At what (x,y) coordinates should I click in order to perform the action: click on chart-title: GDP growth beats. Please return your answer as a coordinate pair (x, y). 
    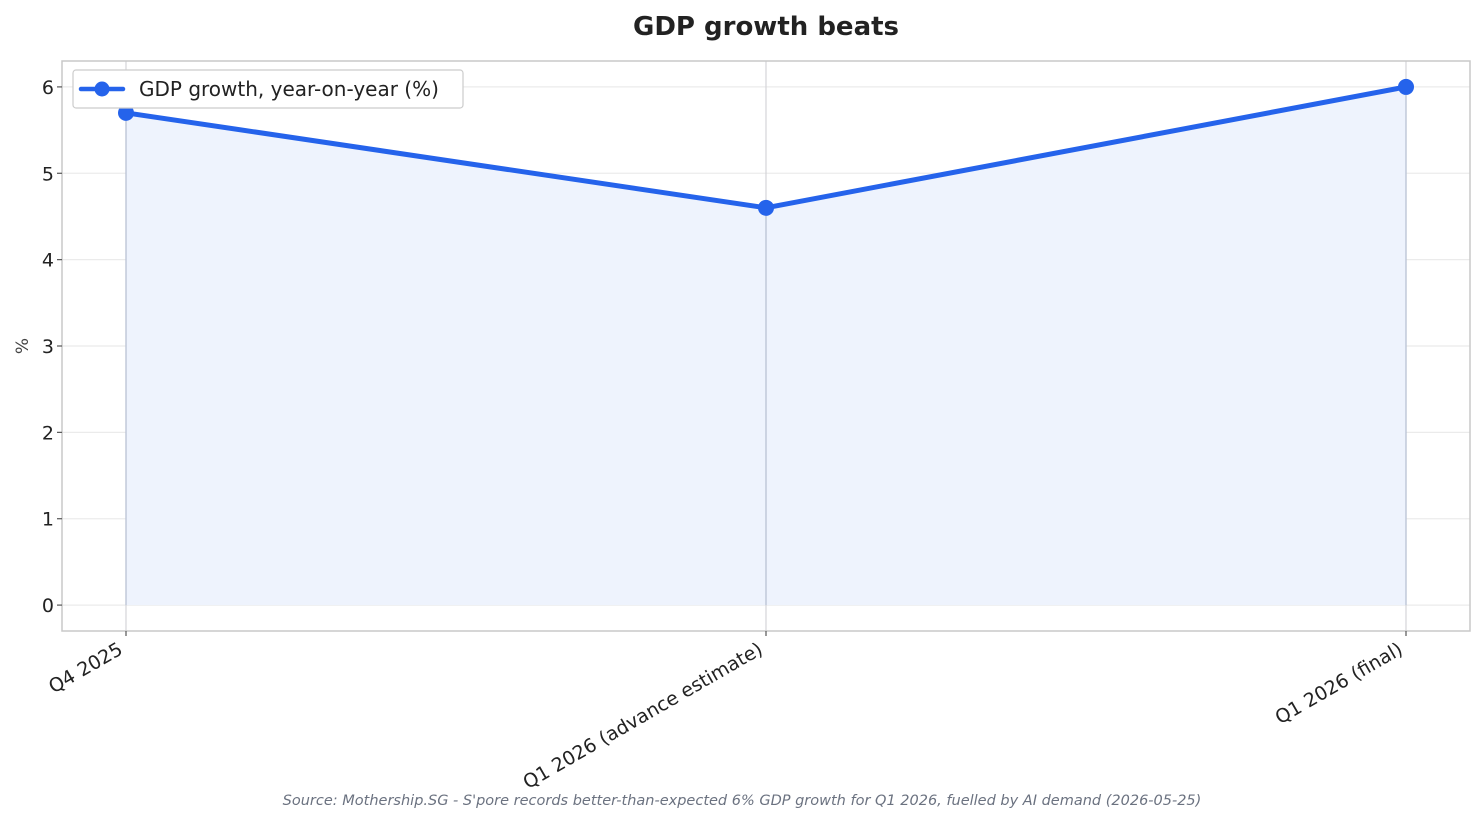
    Looking at the image, I should click on (766, 27).